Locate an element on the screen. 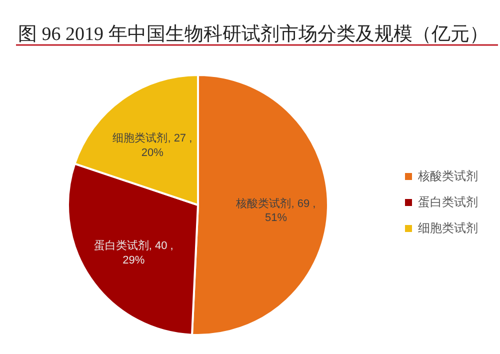  chart-title: 图 96 2019 年中国生物科研试剂市场分类及规模（亿元） is located at coordinates (253, 34).